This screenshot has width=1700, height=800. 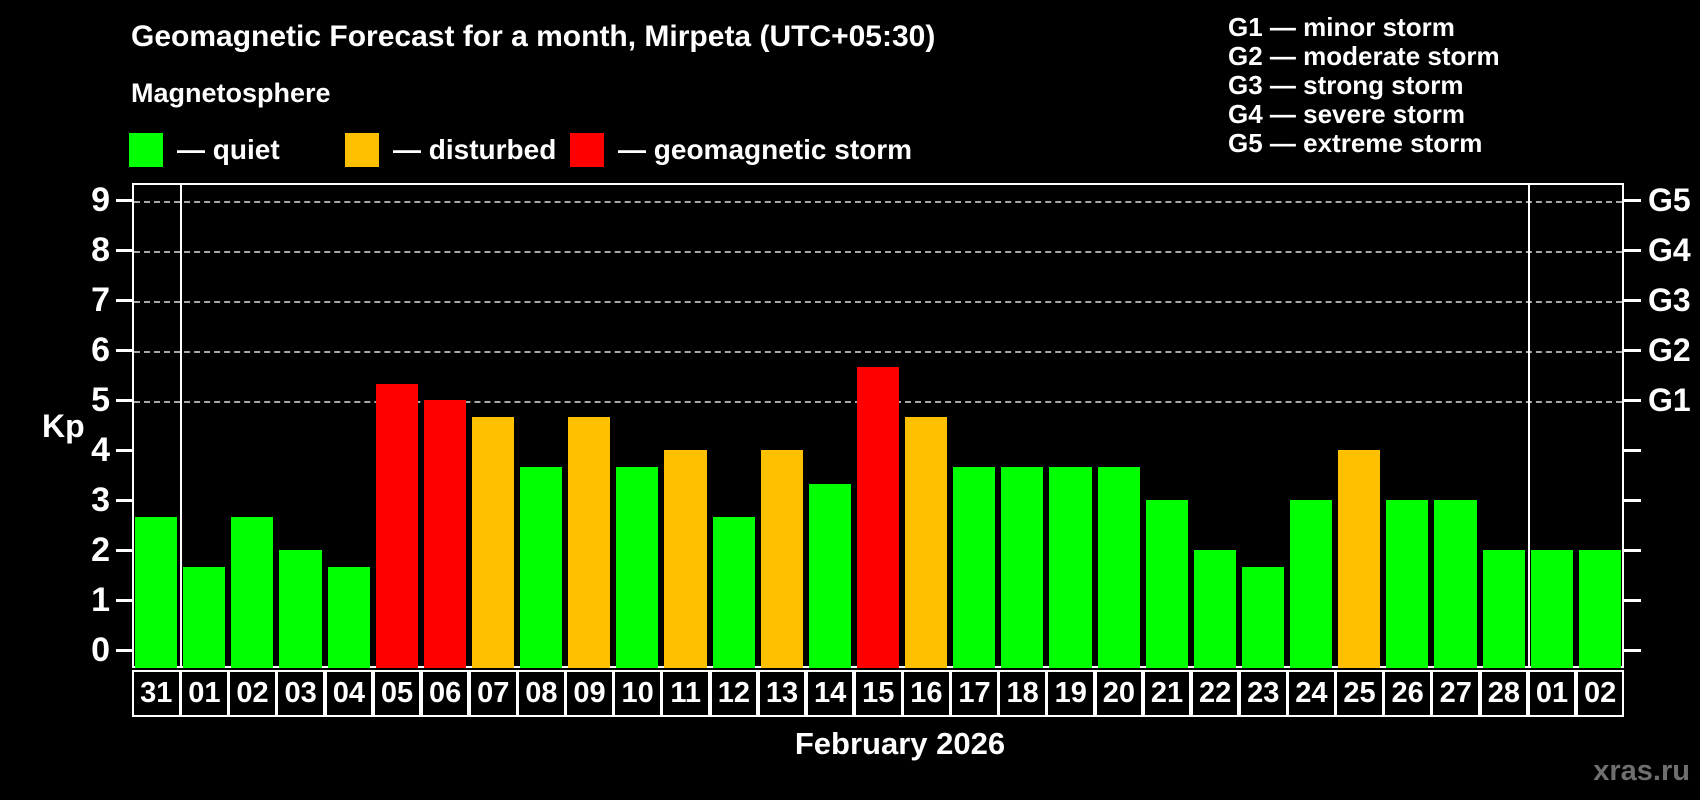 What do you see at coordinates (1355, 143) in the screenshot?
I see `g5-legend-line: G5 — extreme storm` at bounding box center [1355, 143].